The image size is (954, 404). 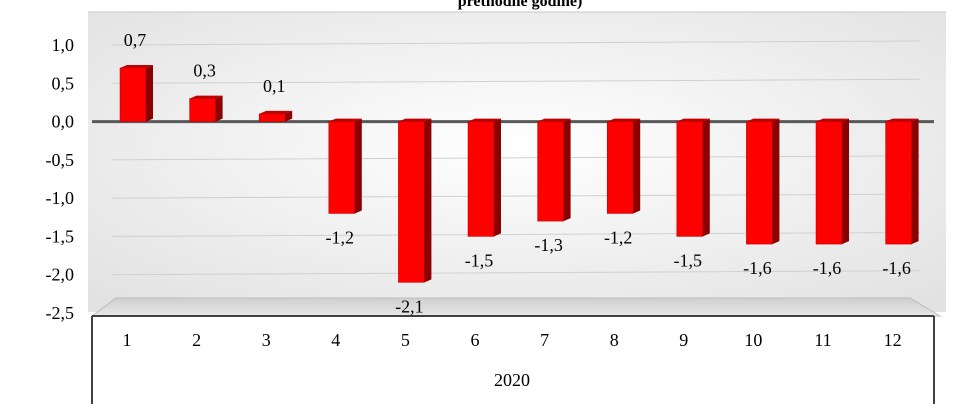 I want to click on x-category-label: 8, so click(x=614, y=340).